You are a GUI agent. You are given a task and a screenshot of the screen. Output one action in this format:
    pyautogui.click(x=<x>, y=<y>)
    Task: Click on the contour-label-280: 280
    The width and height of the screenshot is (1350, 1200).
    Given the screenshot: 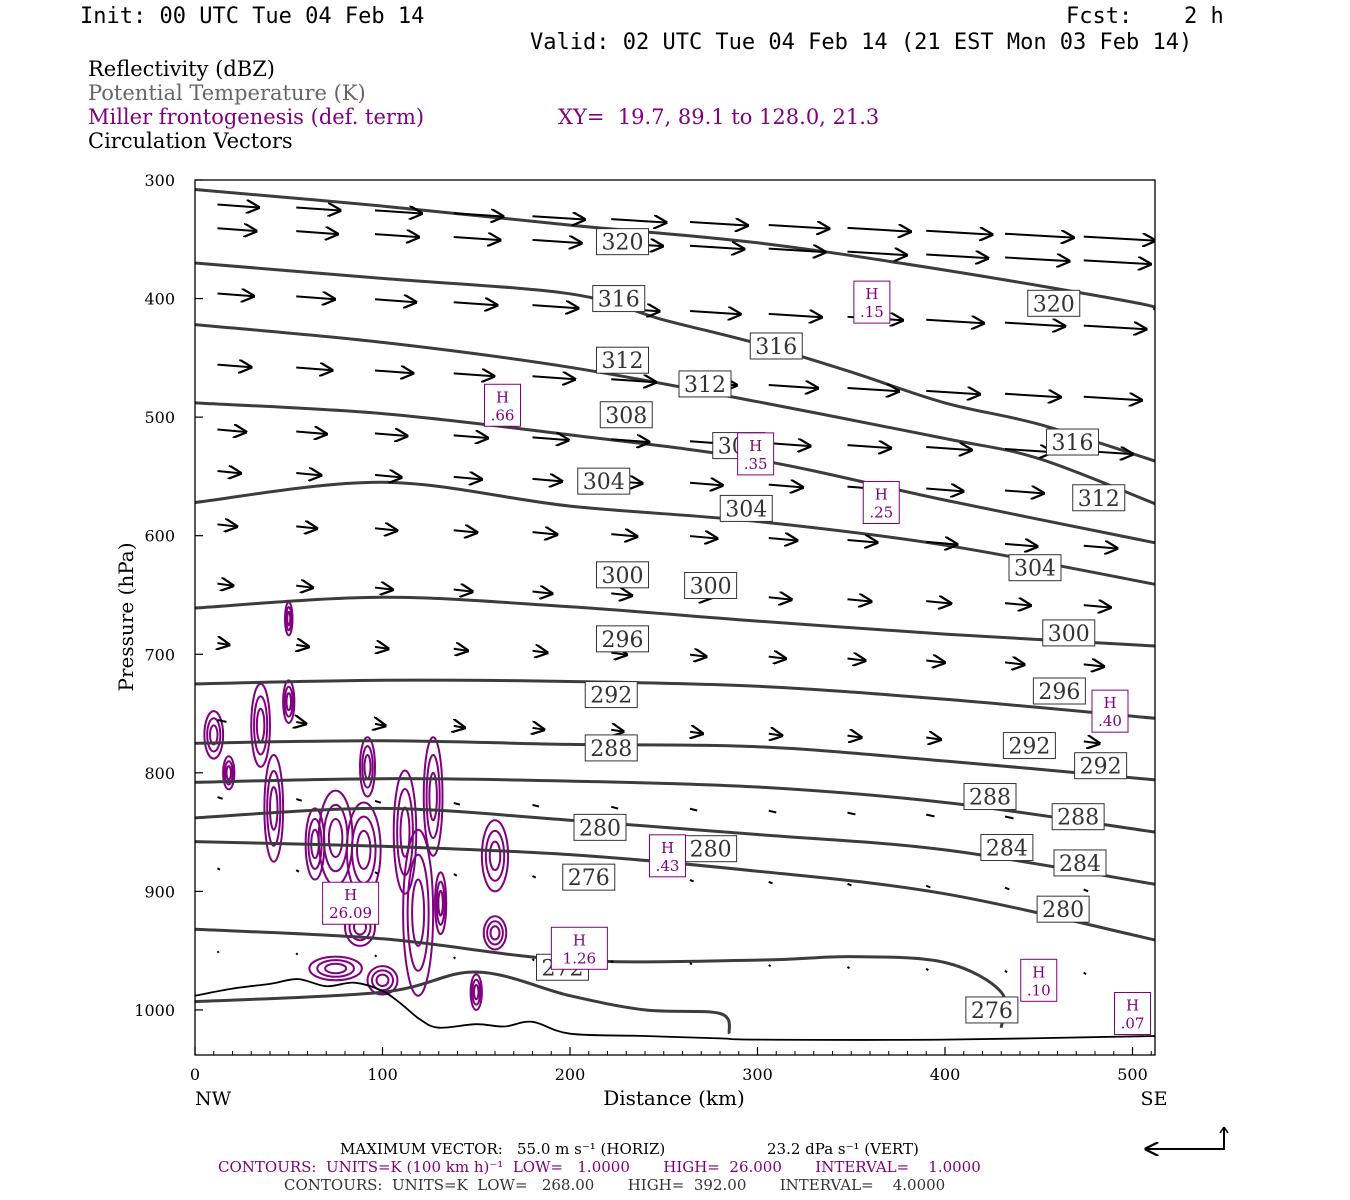 What is the action you would take?
    pyautogui.click(x=600, y=828)
    